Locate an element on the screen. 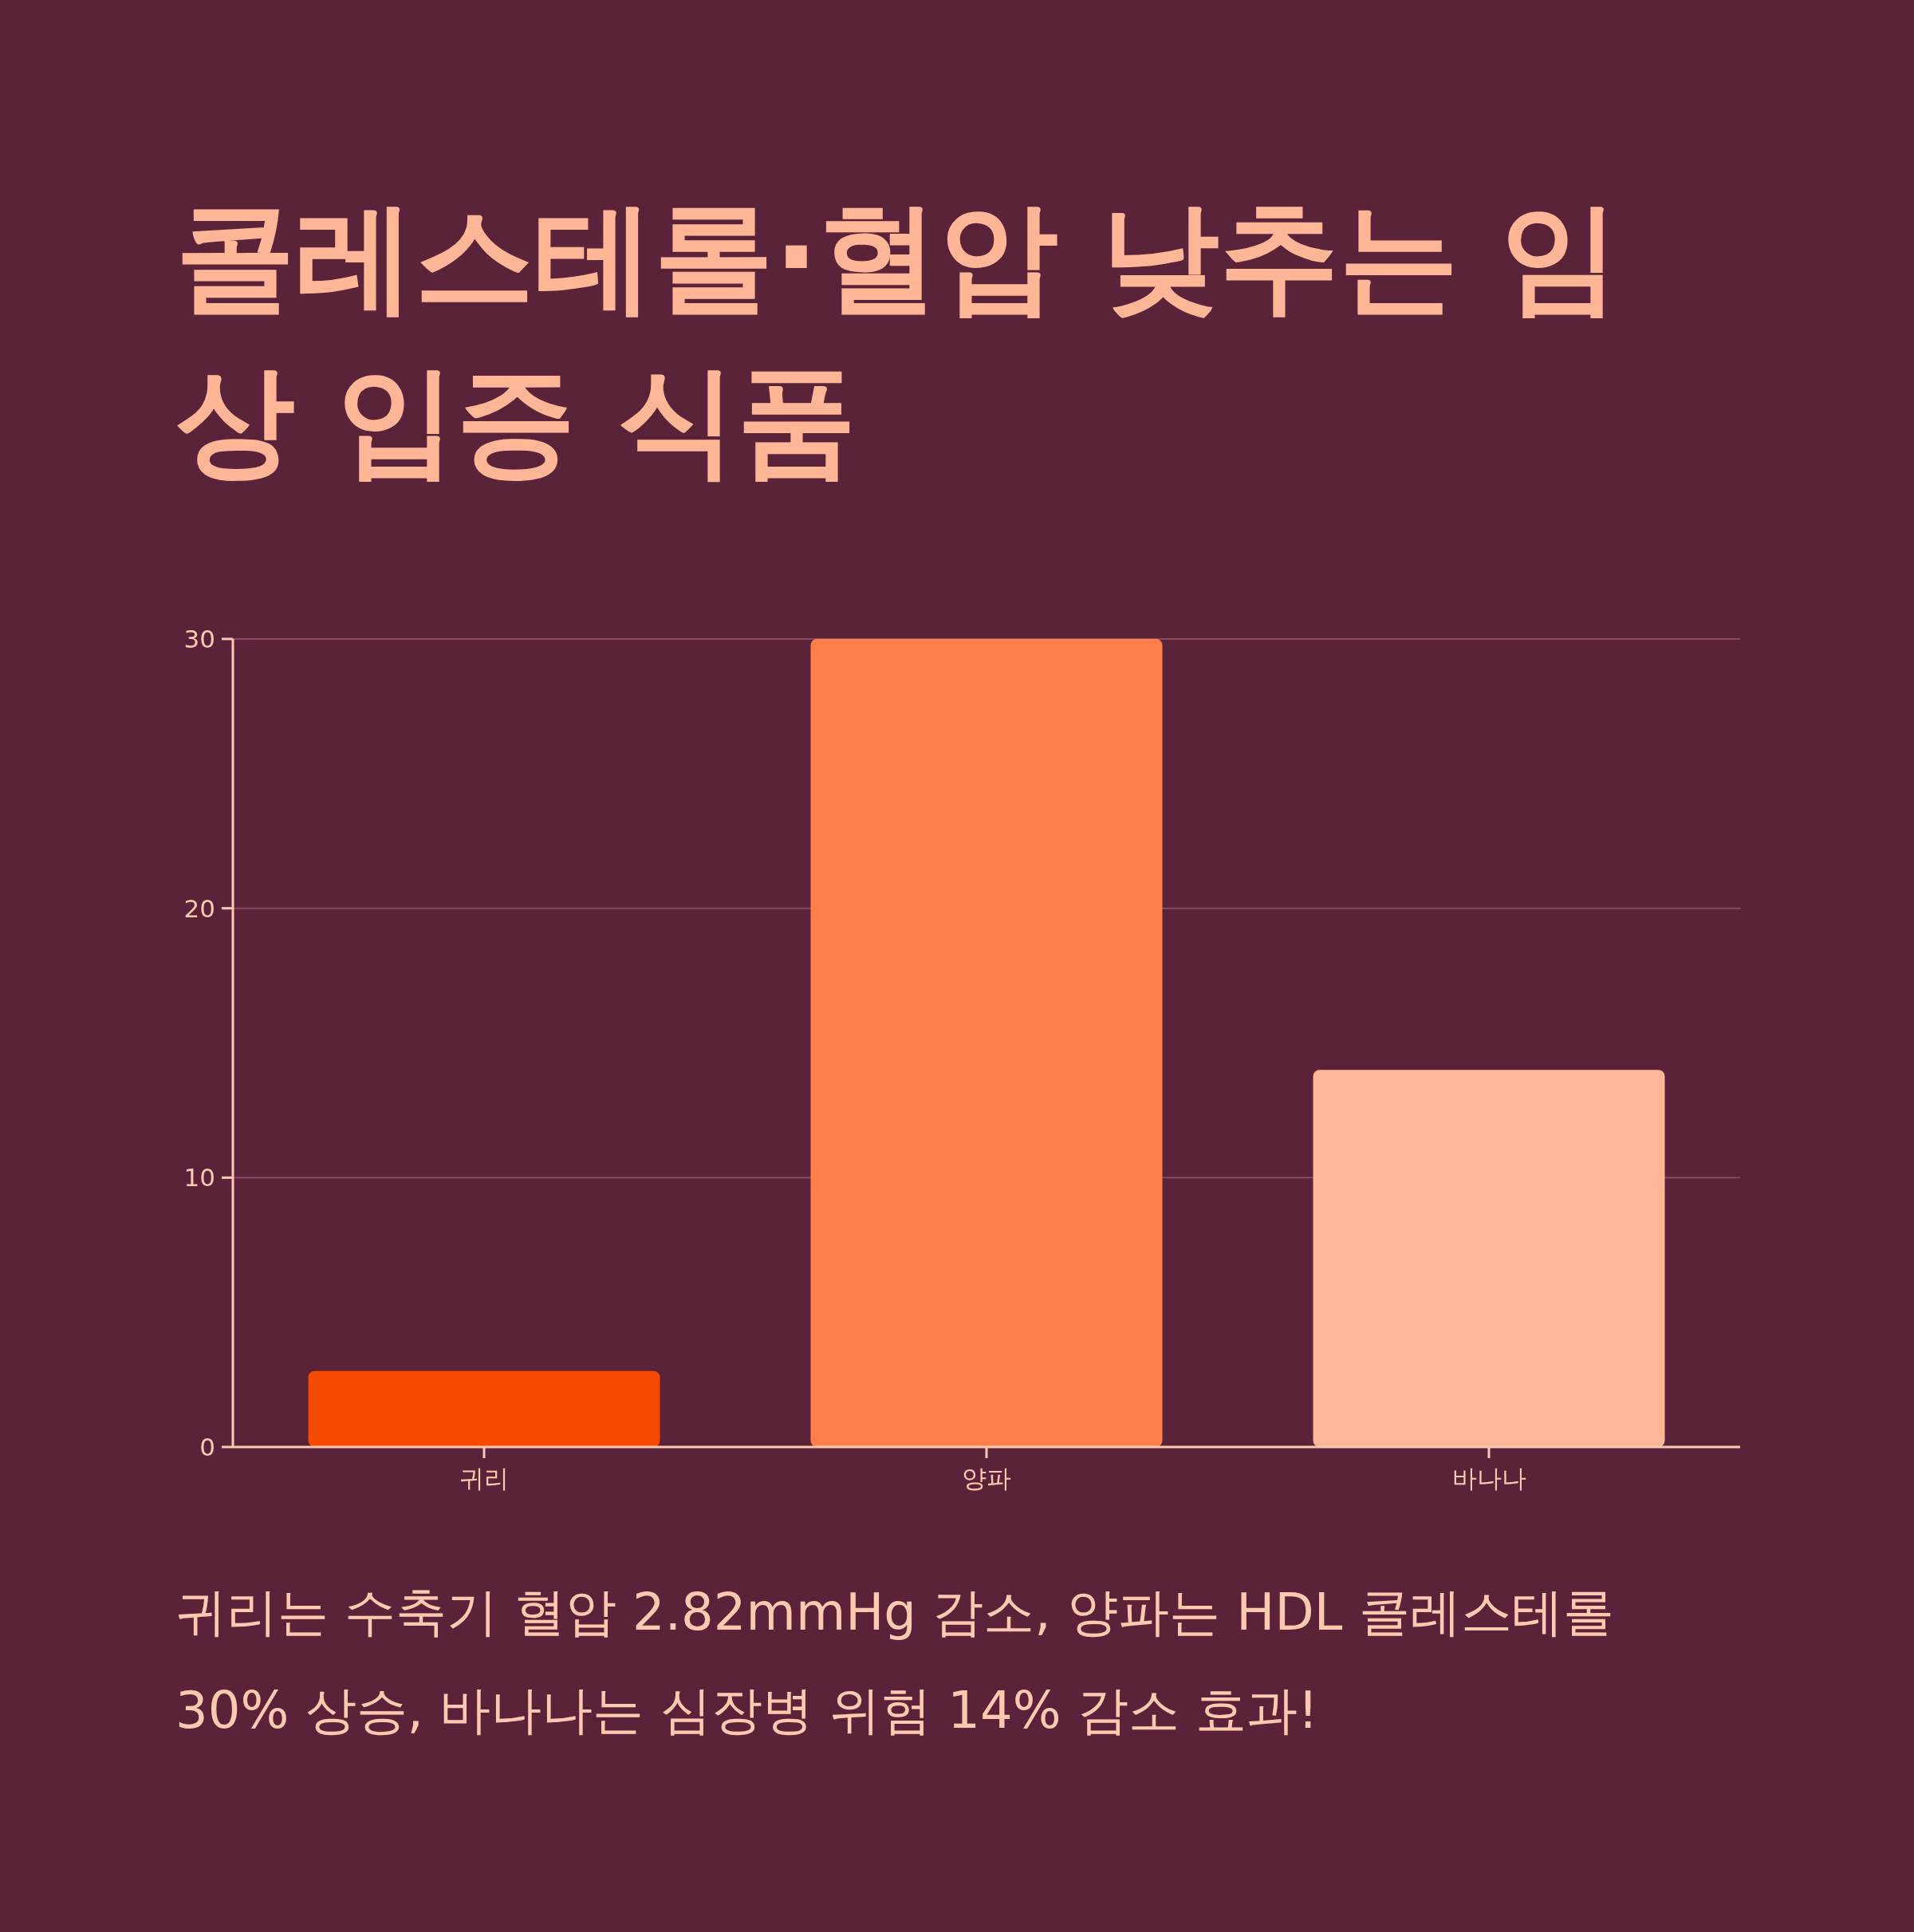 Image resolution: width=1914 pixels, height=1932 pixels. chart-title: 콜레스테롤·혈압 낮추는 임상 입증 식품 is located at coordinates (898, 339).